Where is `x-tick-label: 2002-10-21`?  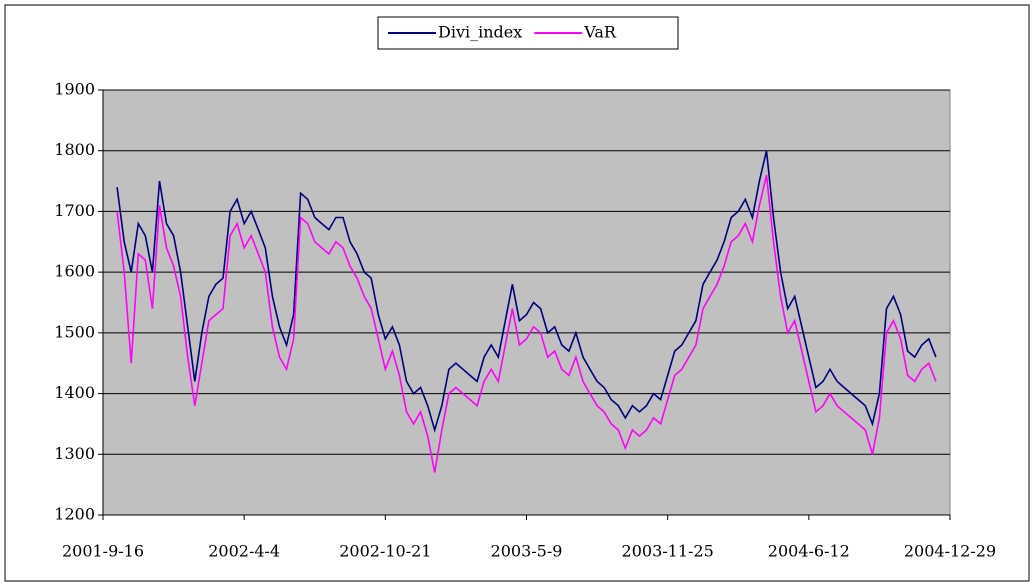 x-tick-label: 2002-10-21 is located at coordinates (385, 551).